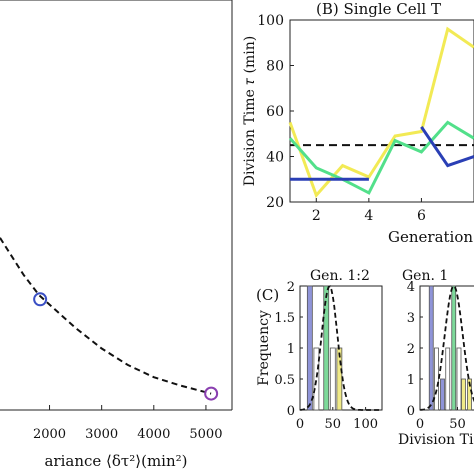 The height and width of the screenshot is (474, 474). I want to click on panel-c2-xlabel: Division Ti, so click(436, 440).